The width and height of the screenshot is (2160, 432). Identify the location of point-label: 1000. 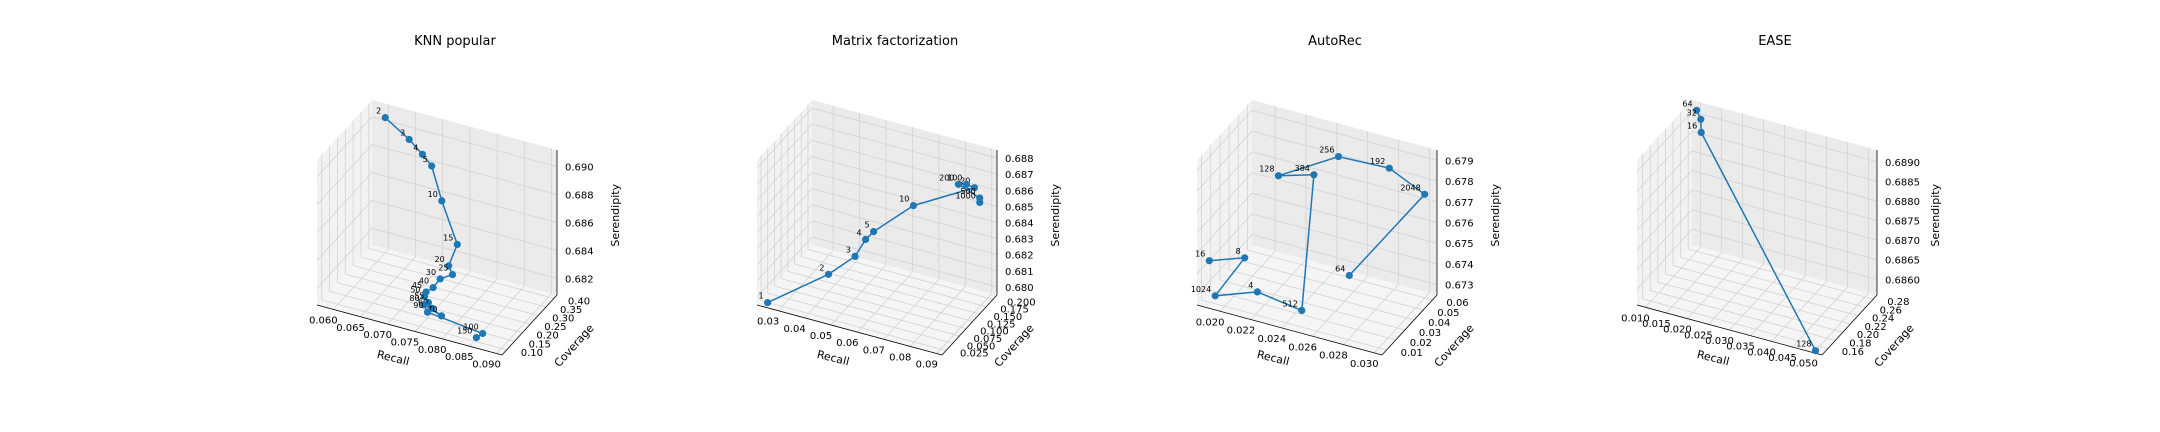
(965, 195).